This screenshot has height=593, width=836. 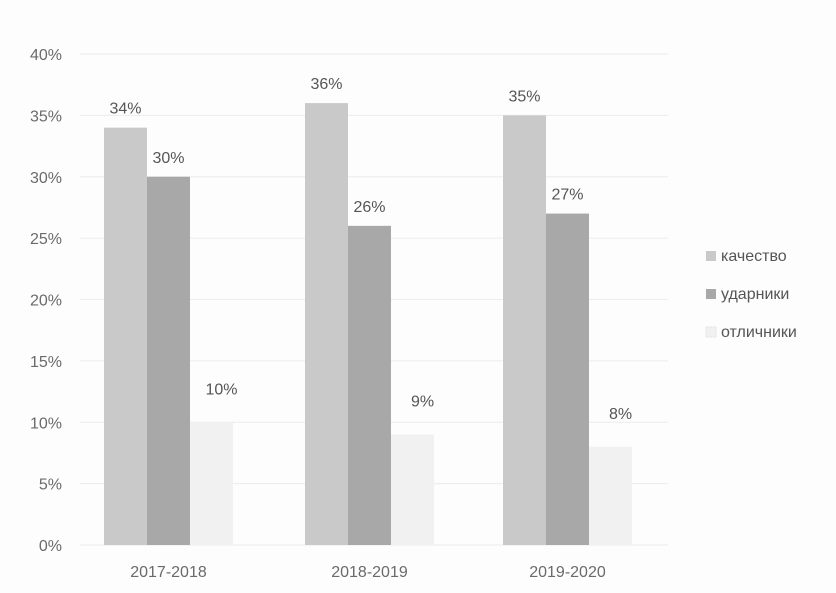 I want to click on y-tick-label: 10%, so click(x=46, y=423).